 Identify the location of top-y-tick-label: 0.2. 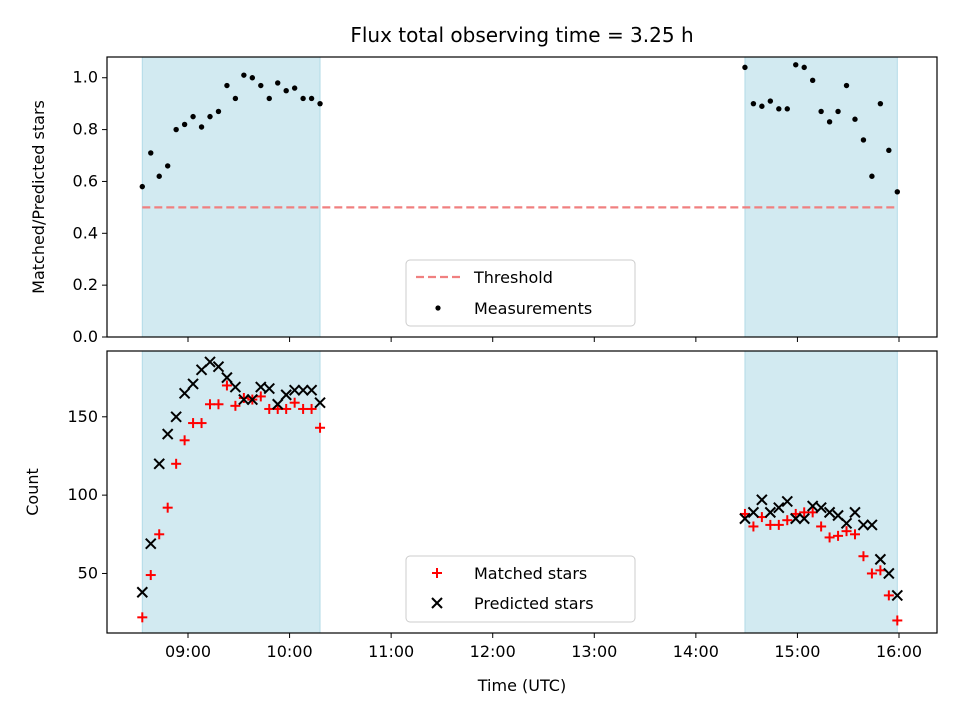
(85, 284).